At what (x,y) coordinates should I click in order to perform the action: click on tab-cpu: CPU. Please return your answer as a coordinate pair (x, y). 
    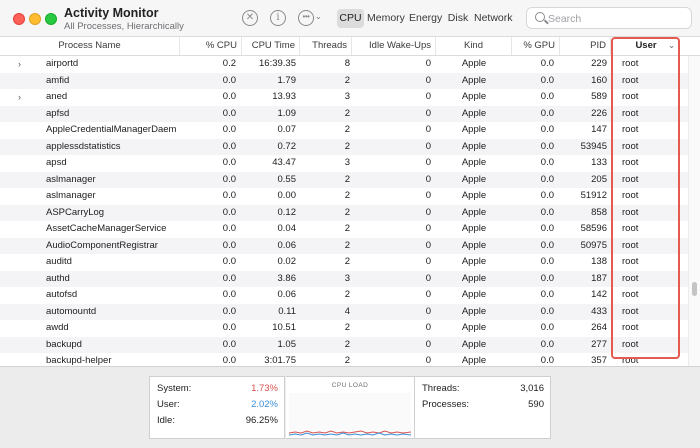
    Looking at the image, I should click on (350, 18).